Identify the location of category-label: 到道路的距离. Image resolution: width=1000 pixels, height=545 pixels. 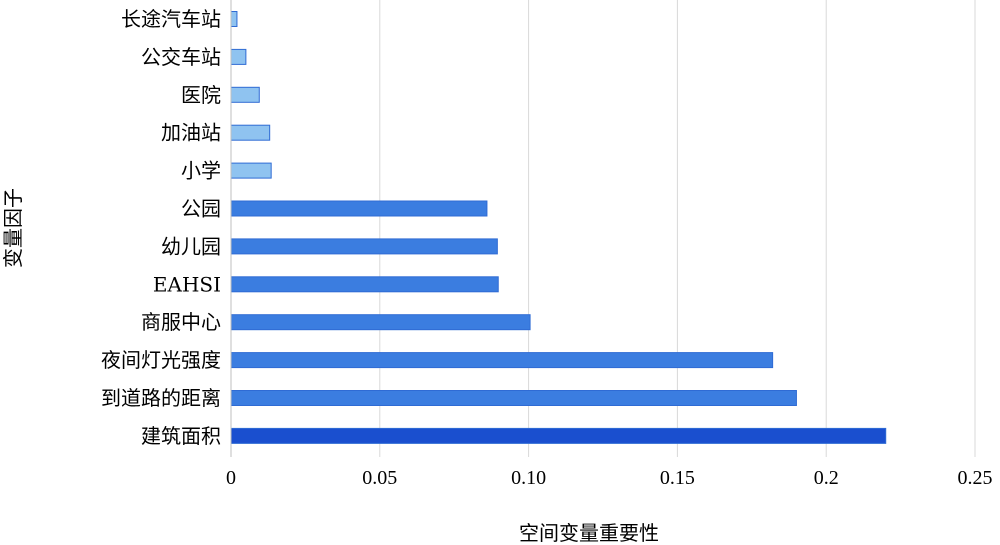
(161, 398).